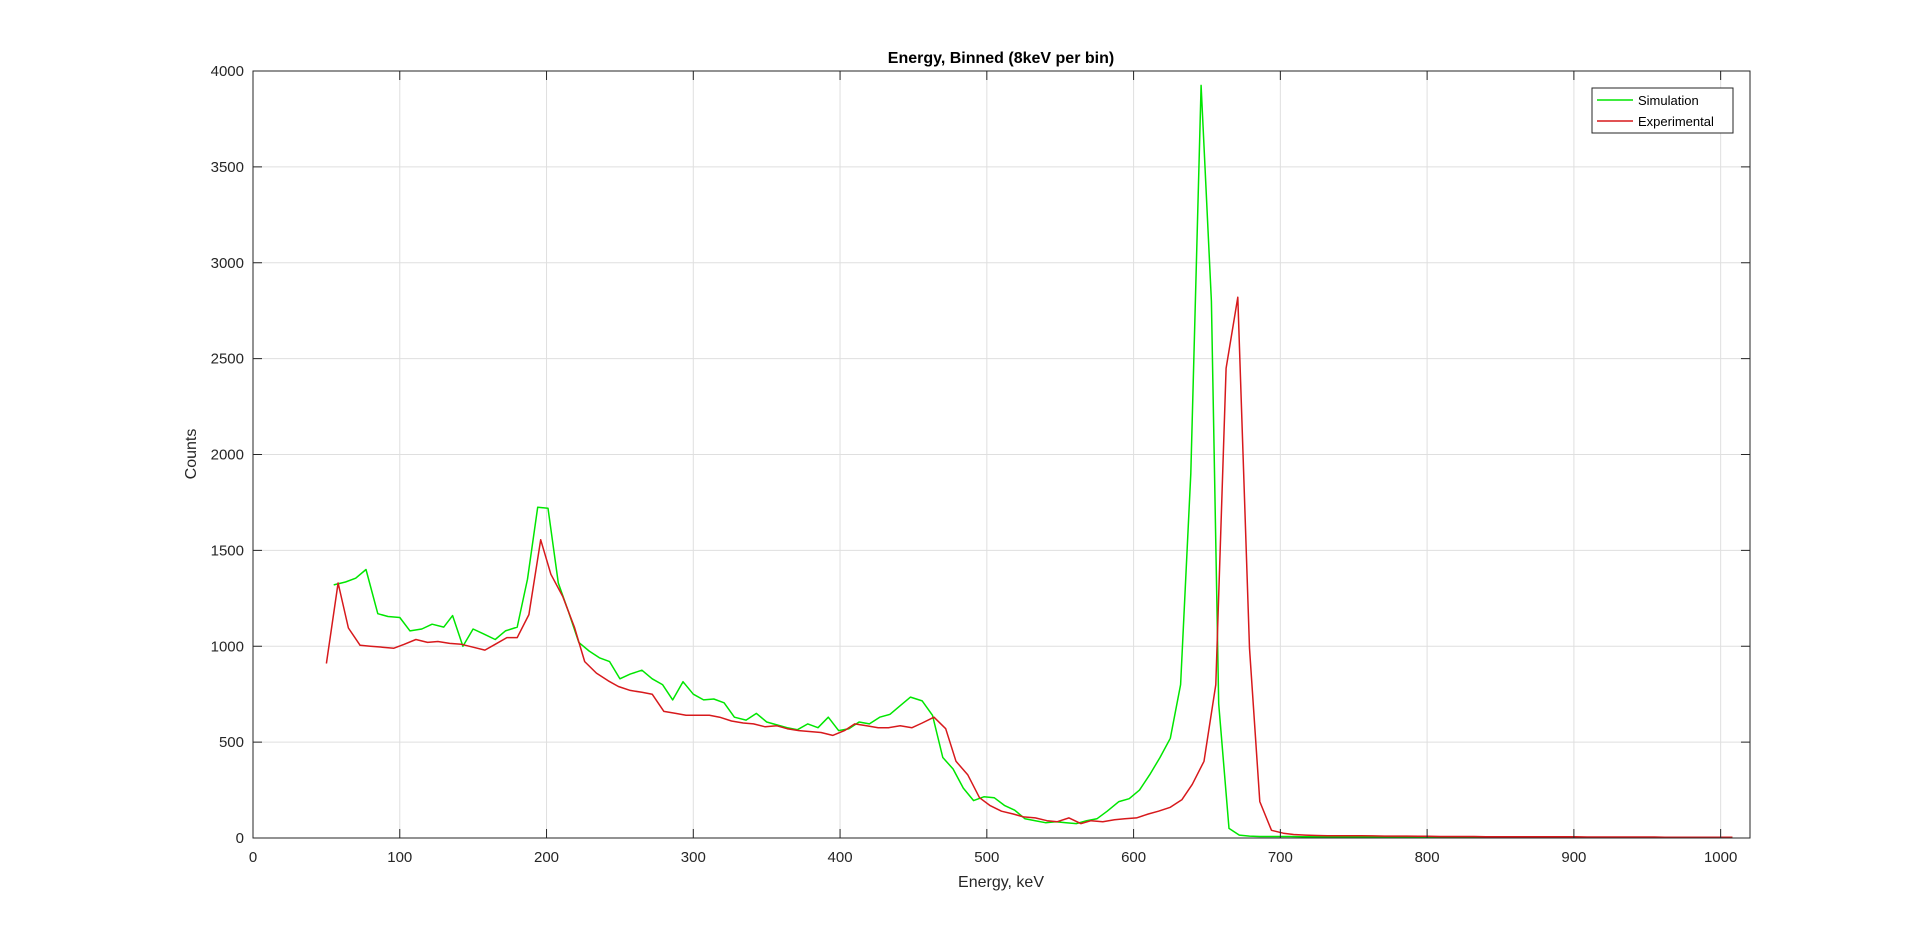  What do you see at coordinates (399, 857) in the screenshot?
I see `x-tick-label: 100` at bounding box center [399, 857].